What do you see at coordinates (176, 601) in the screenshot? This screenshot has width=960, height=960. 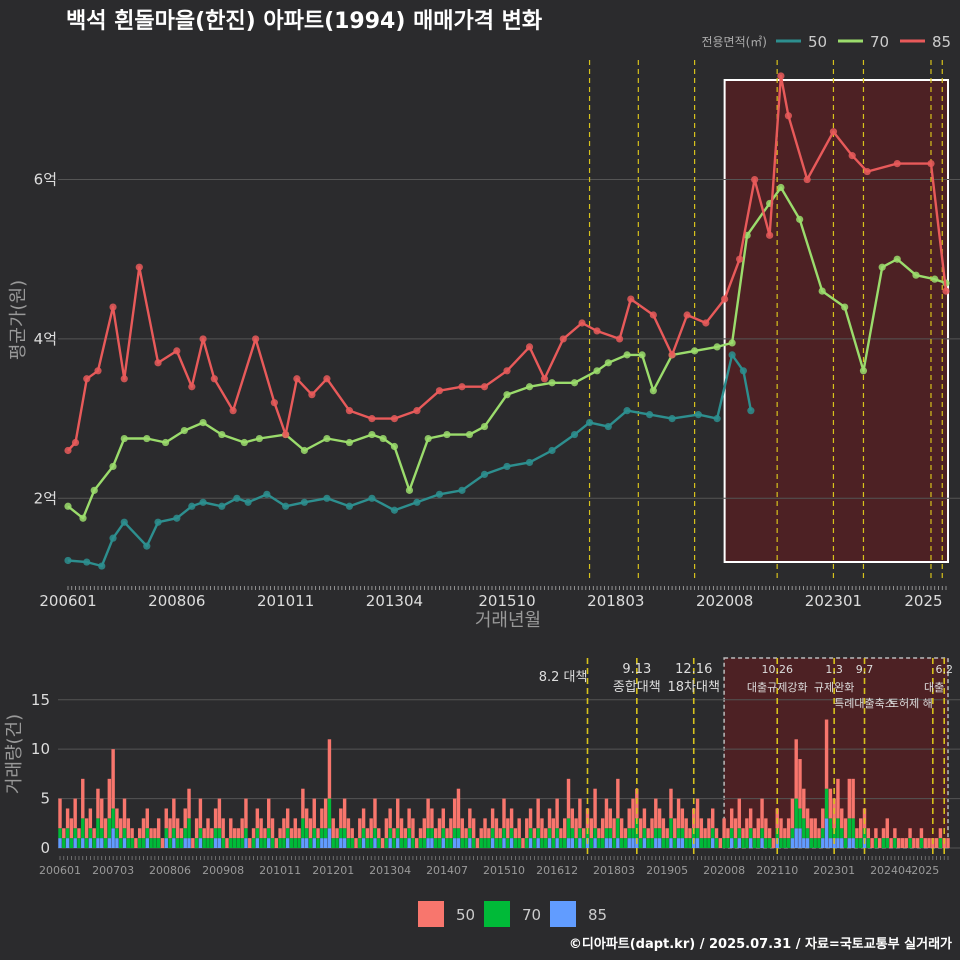 I see `price-x-tick-label: 200806` at bounding box center [176, 601].